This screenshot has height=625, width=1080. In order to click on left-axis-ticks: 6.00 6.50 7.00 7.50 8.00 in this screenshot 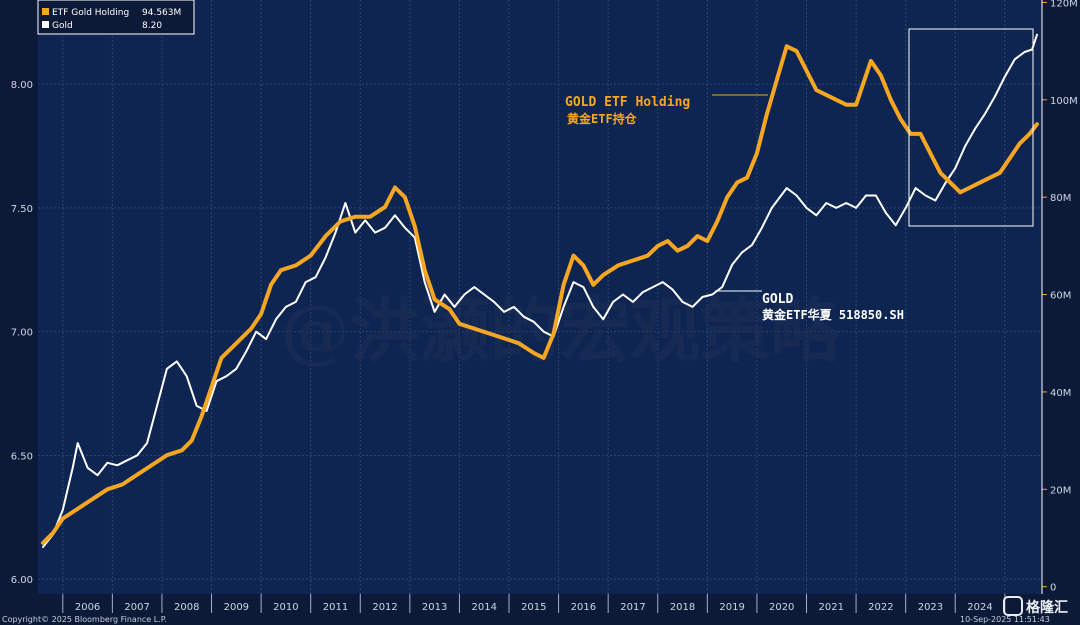, I will do `click(22, 333)`.